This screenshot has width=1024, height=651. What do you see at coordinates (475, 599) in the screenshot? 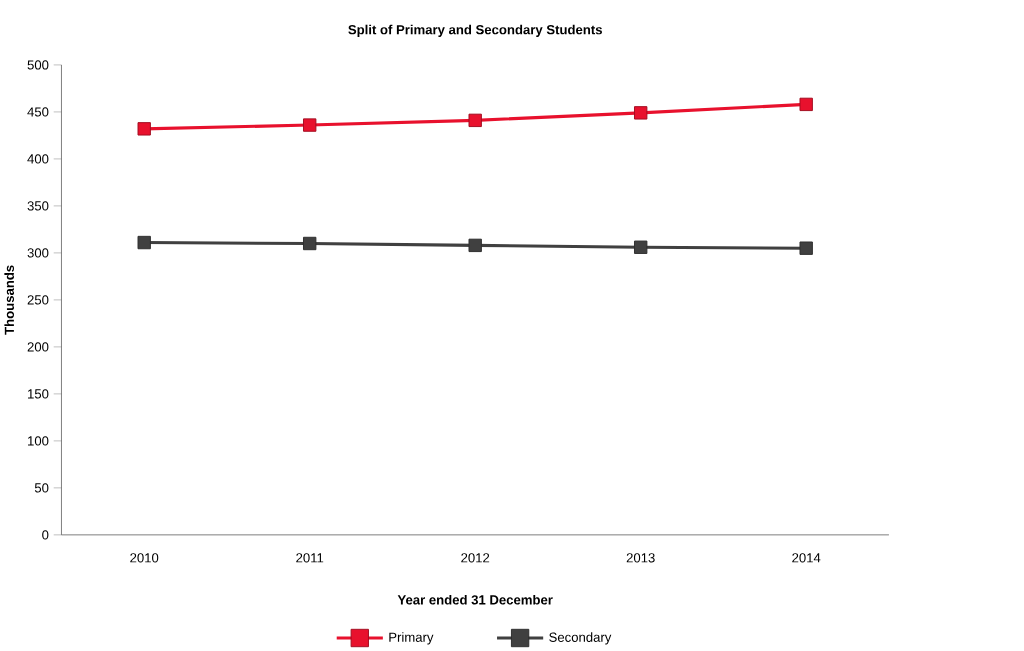
I see `x-axis-title: Year ended 31 December` at bounding box center [475, 599].